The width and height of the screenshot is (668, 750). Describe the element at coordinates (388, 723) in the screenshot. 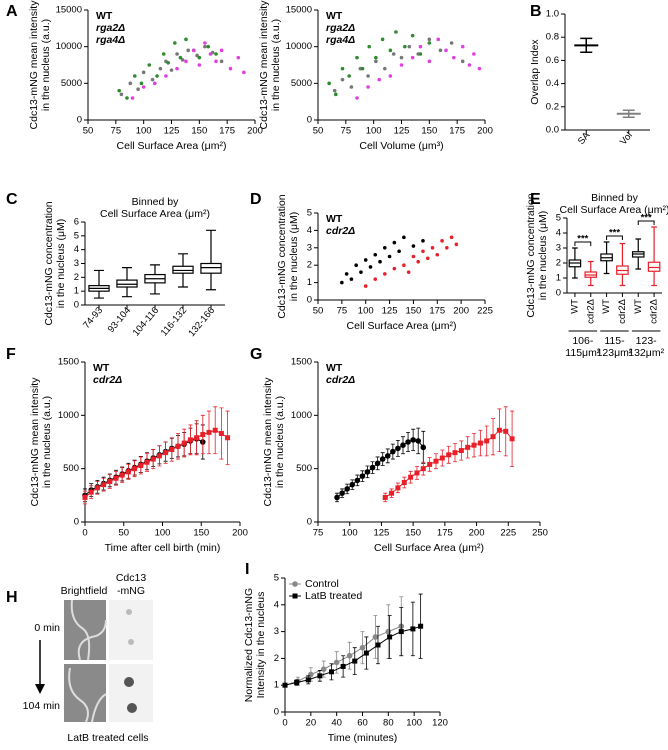

I see `x-tick-label: 80` at that location.